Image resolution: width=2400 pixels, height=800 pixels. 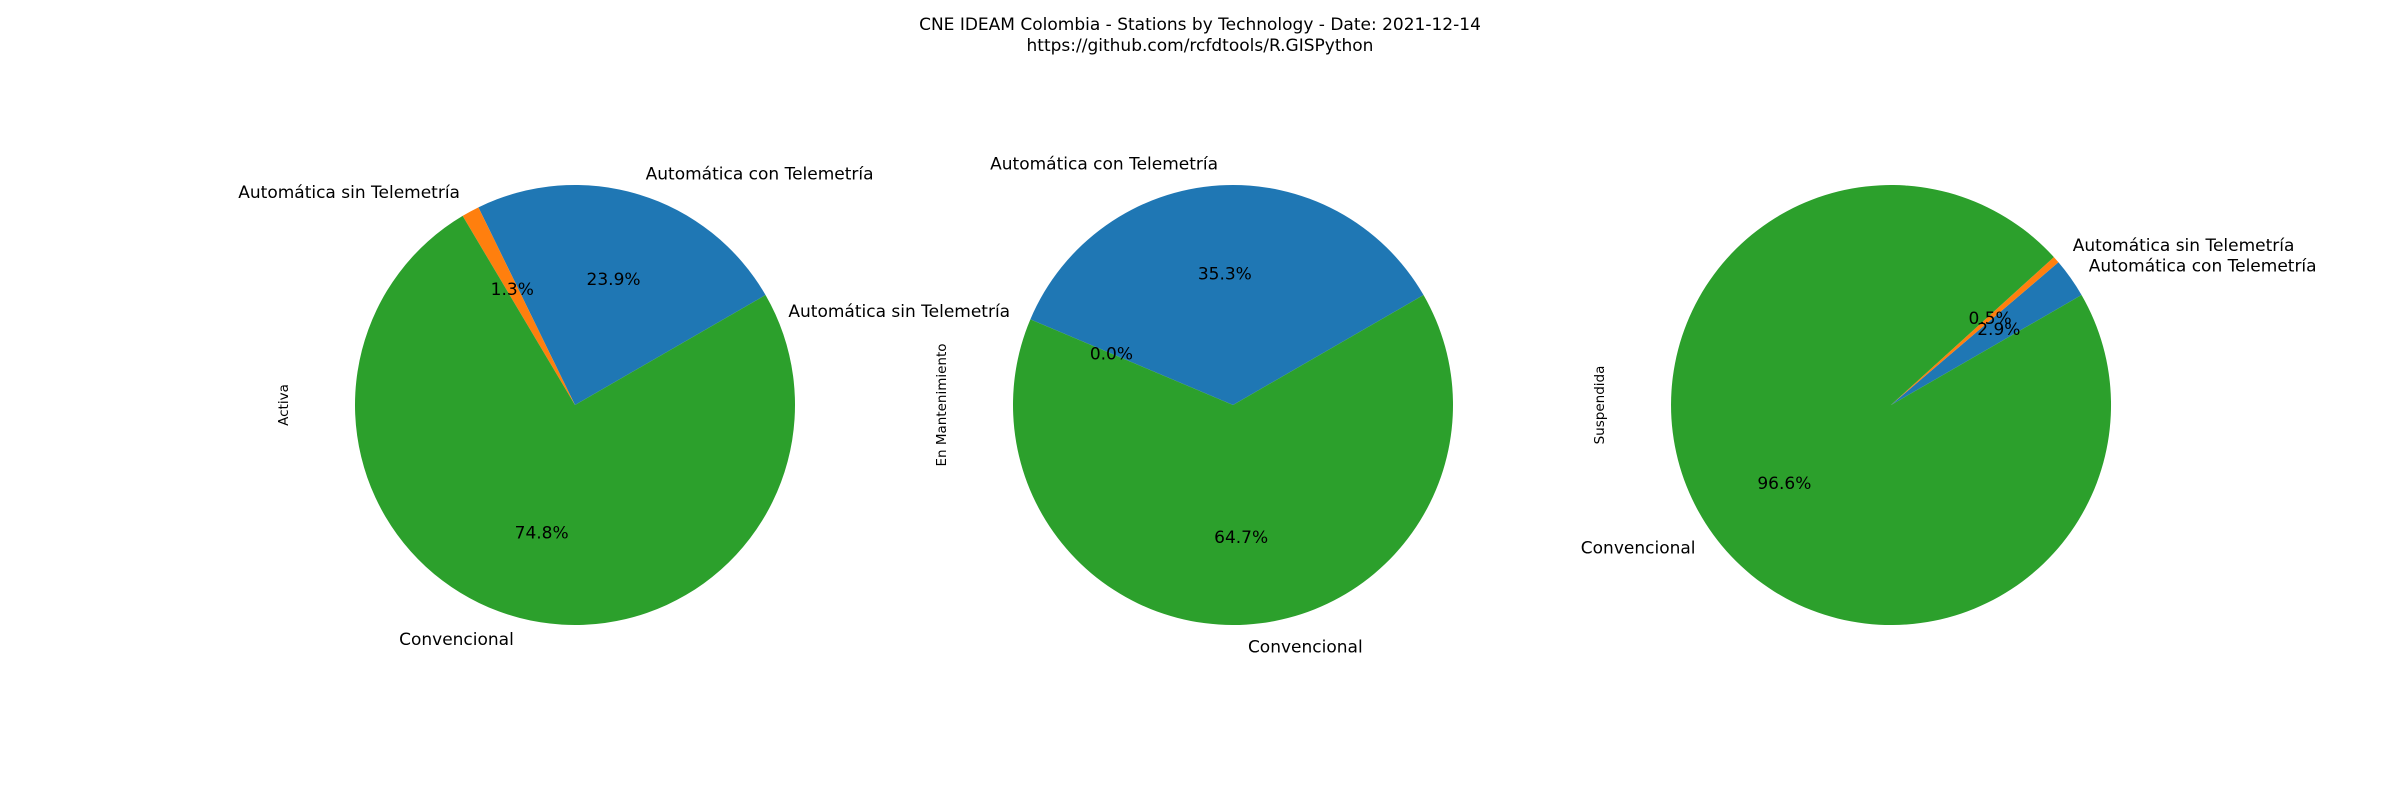 What do you see at coordinates (284, 405) in the screenshot?
I see `pie-ylabel: Activa` at bounding box center [284, 405].